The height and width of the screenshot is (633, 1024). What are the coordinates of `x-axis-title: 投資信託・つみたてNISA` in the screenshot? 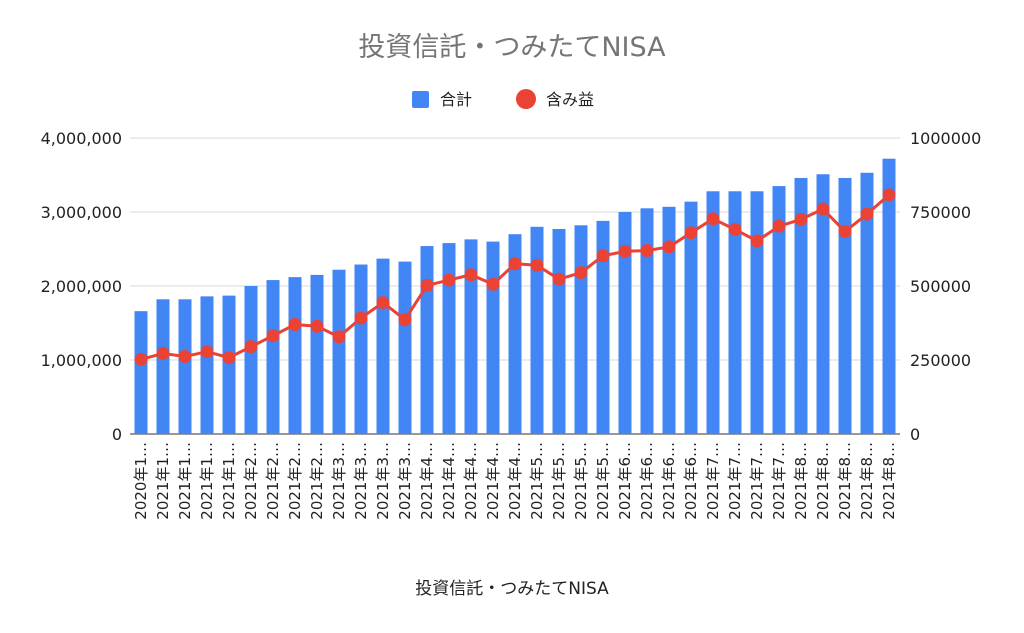 It's located at (512, 589).